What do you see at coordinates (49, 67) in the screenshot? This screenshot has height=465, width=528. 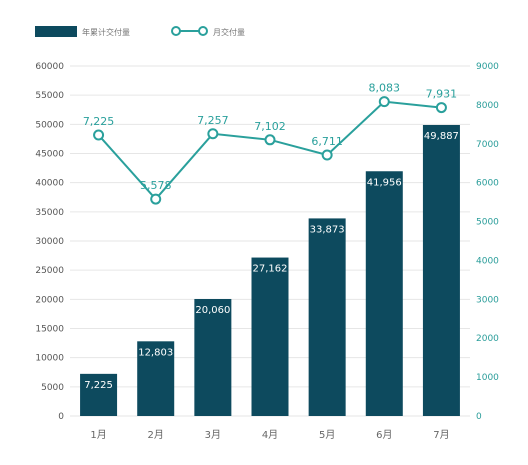 I see `y-left-tick-label: 60000` at bounding box center [49, 67].